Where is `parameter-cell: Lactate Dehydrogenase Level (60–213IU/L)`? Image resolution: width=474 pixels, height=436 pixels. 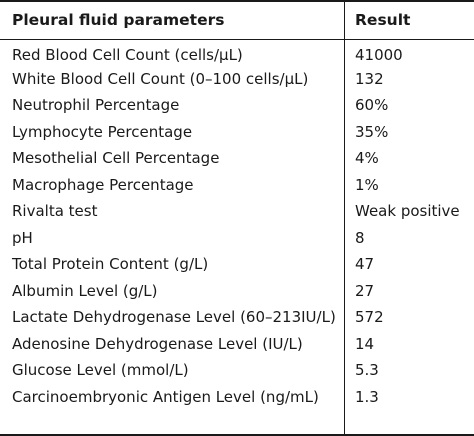 parameter-cell: Lactate Dehydrogenase Level (60–213IU/L) is located at coordinates (174, 317).